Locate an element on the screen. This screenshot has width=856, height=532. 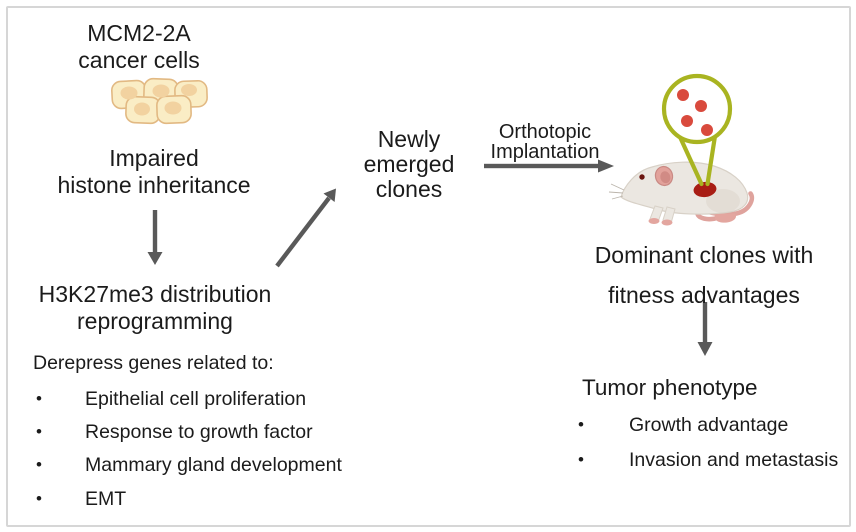
cancer-cells-icon is located at coordinates (159, 101).